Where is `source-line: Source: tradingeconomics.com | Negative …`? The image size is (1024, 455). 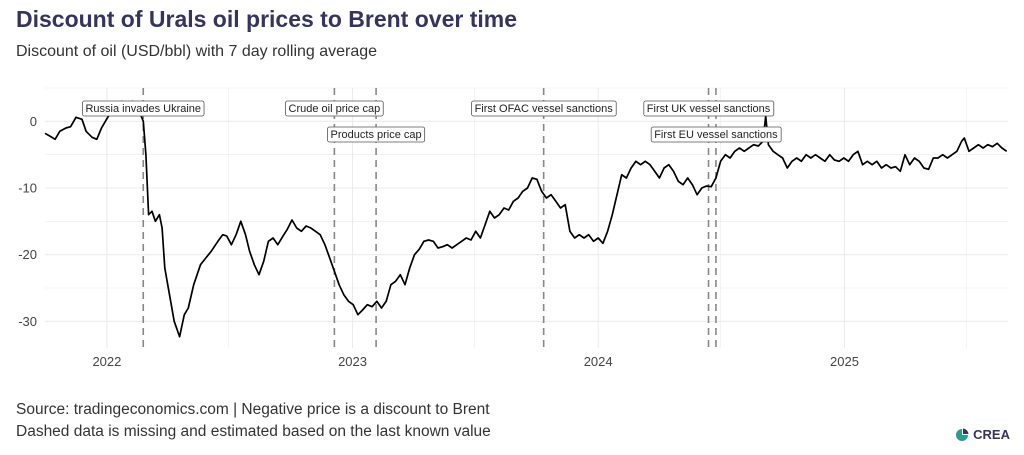 source-line: Source: tradingeconomics.com | Negative … is located at coordinates (253, 409).